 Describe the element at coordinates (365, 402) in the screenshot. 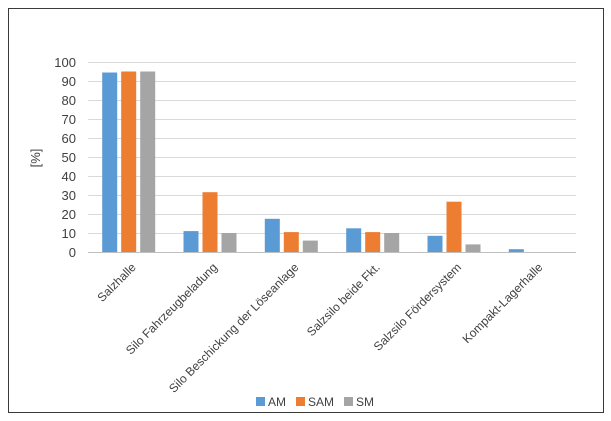

I see `legend-label-sm: SM` at that location.